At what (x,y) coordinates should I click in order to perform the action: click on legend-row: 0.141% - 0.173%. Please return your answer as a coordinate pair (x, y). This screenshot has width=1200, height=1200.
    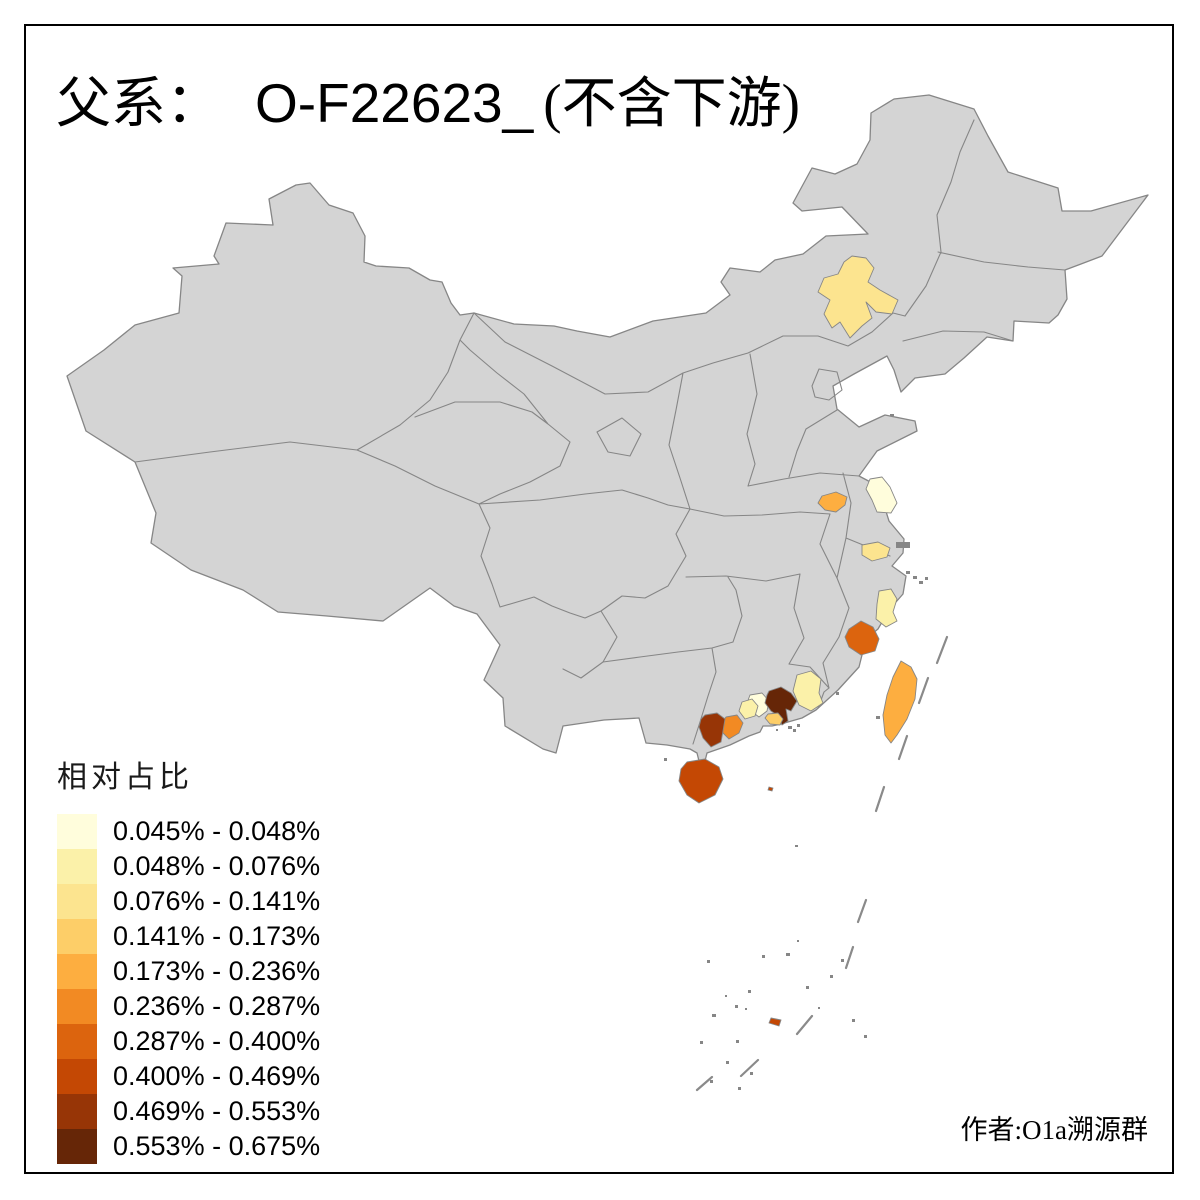
    Looking at the image, I should click on (188, 936).